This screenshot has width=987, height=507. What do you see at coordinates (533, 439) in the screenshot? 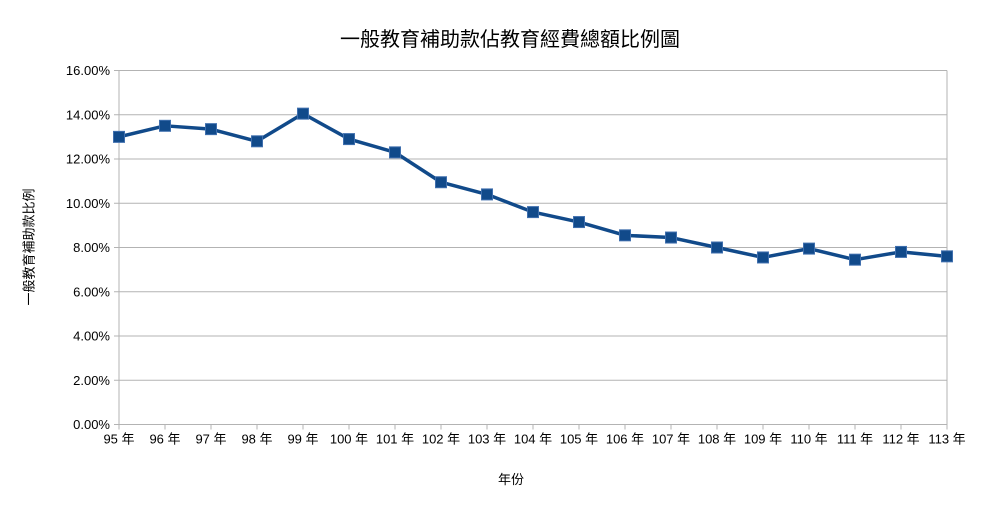
I see `x-tick-label: 104 年` at bounding box center [533, 439].